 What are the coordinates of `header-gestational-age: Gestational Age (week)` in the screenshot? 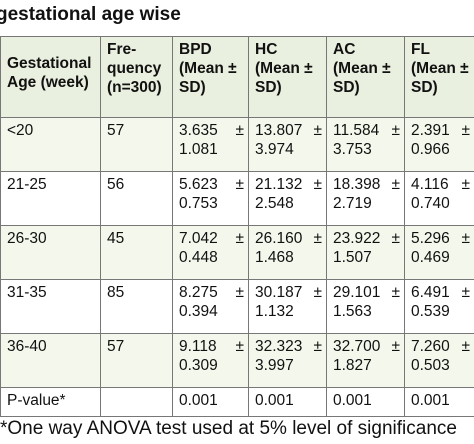 It's located at (50, 77).